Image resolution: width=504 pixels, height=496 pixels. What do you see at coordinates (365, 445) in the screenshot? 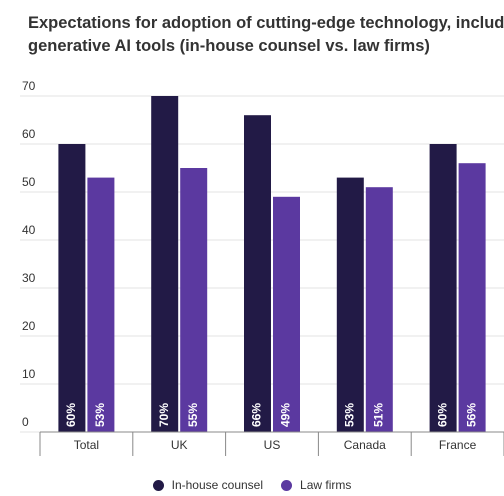
I see `x-tick-label: Canada` at bounding box center [365, 445].